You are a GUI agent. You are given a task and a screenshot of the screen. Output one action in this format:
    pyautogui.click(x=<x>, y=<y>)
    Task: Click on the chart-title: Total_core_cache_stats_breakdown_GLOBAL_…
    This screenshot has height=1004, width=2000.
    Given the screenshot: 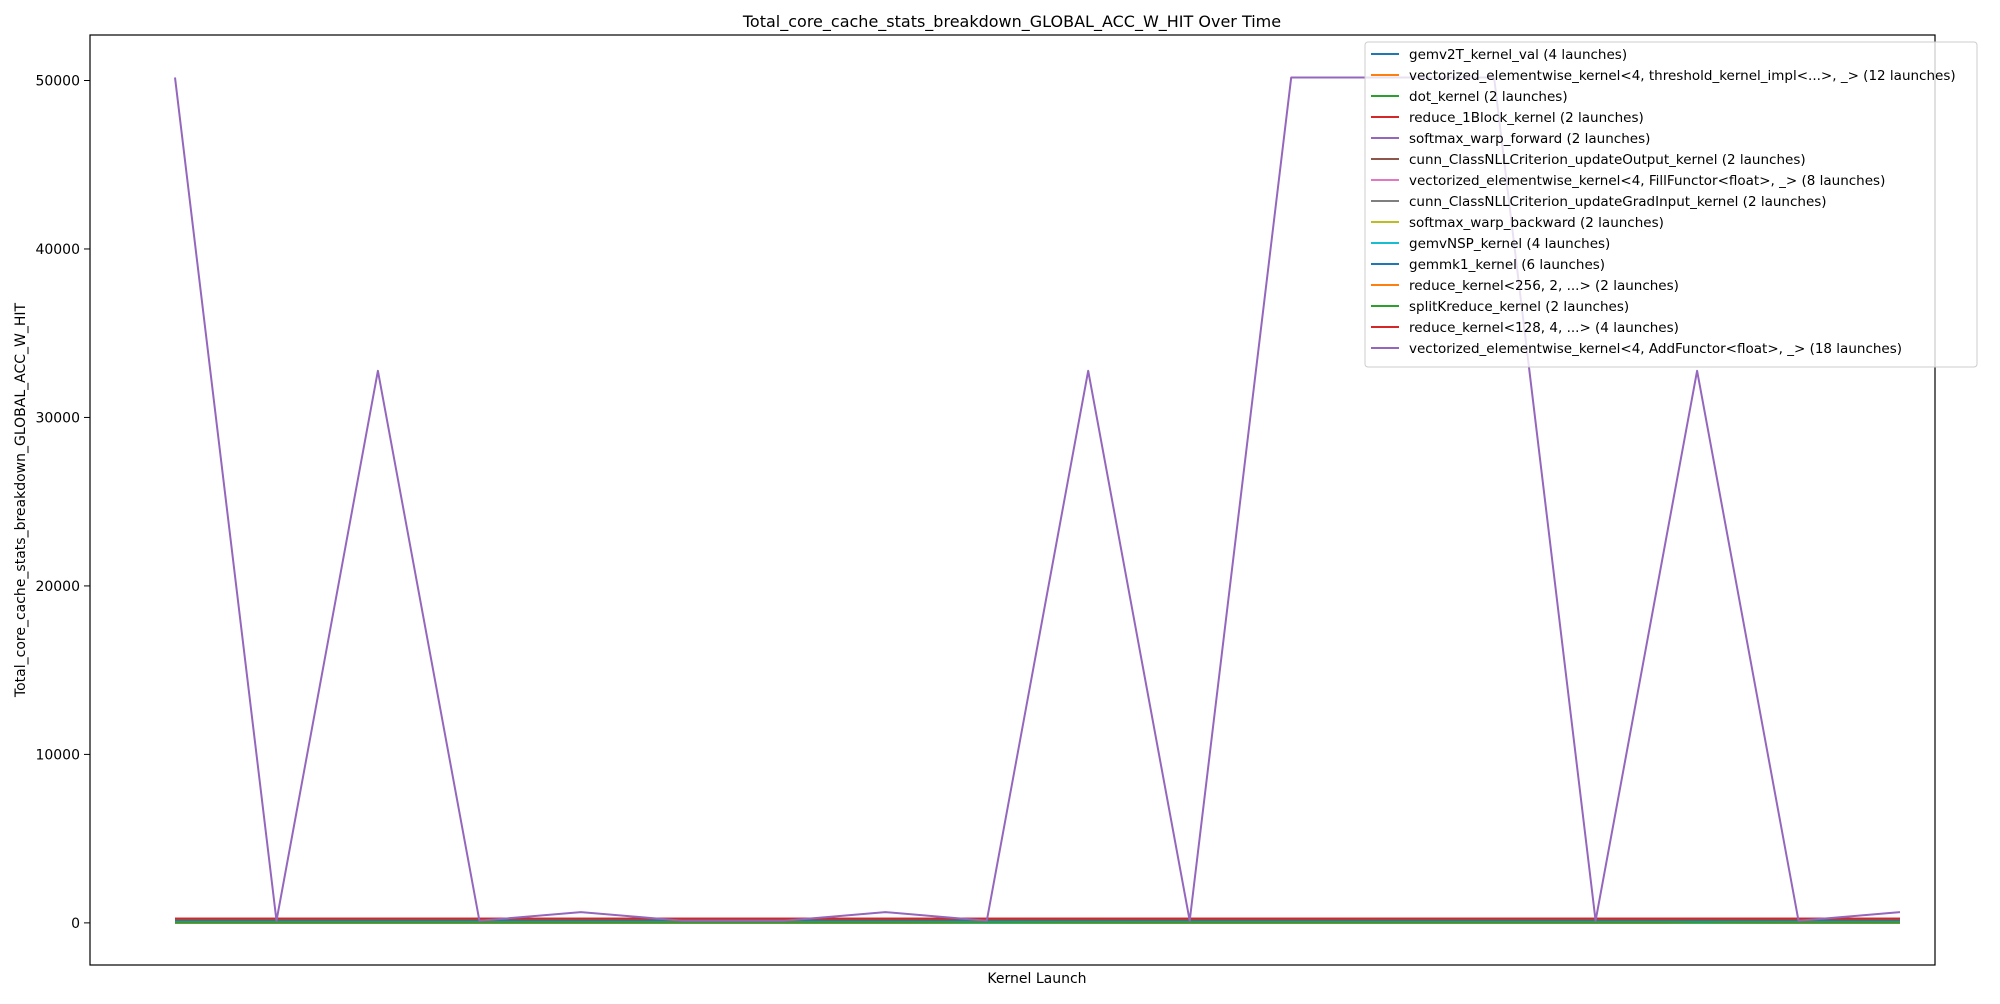 What is the action you would take?
    pyautogui.click(x=1011, y=22)
    